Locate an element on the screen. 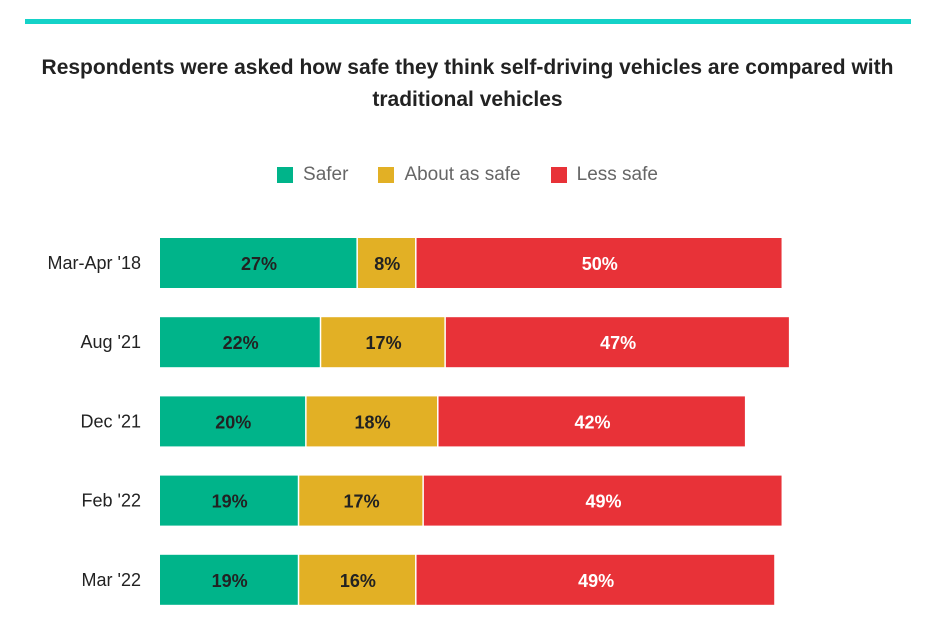  category-label: Mar-Apr '18 is located at coordinates (94, 263).